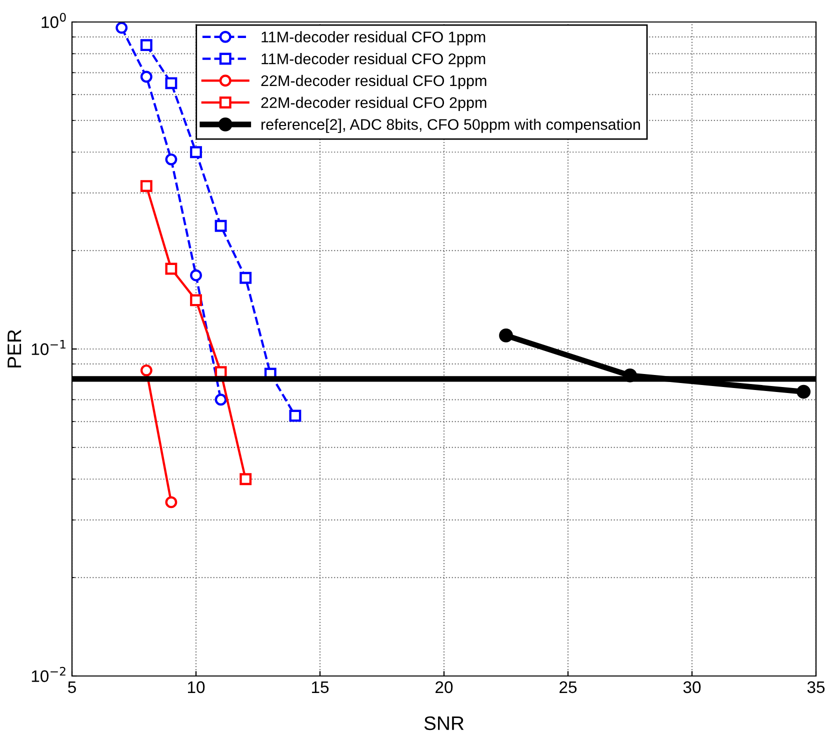  I want to click on legend-label: 22M-decoder residual CFO 2ppm, so click(373, 104).